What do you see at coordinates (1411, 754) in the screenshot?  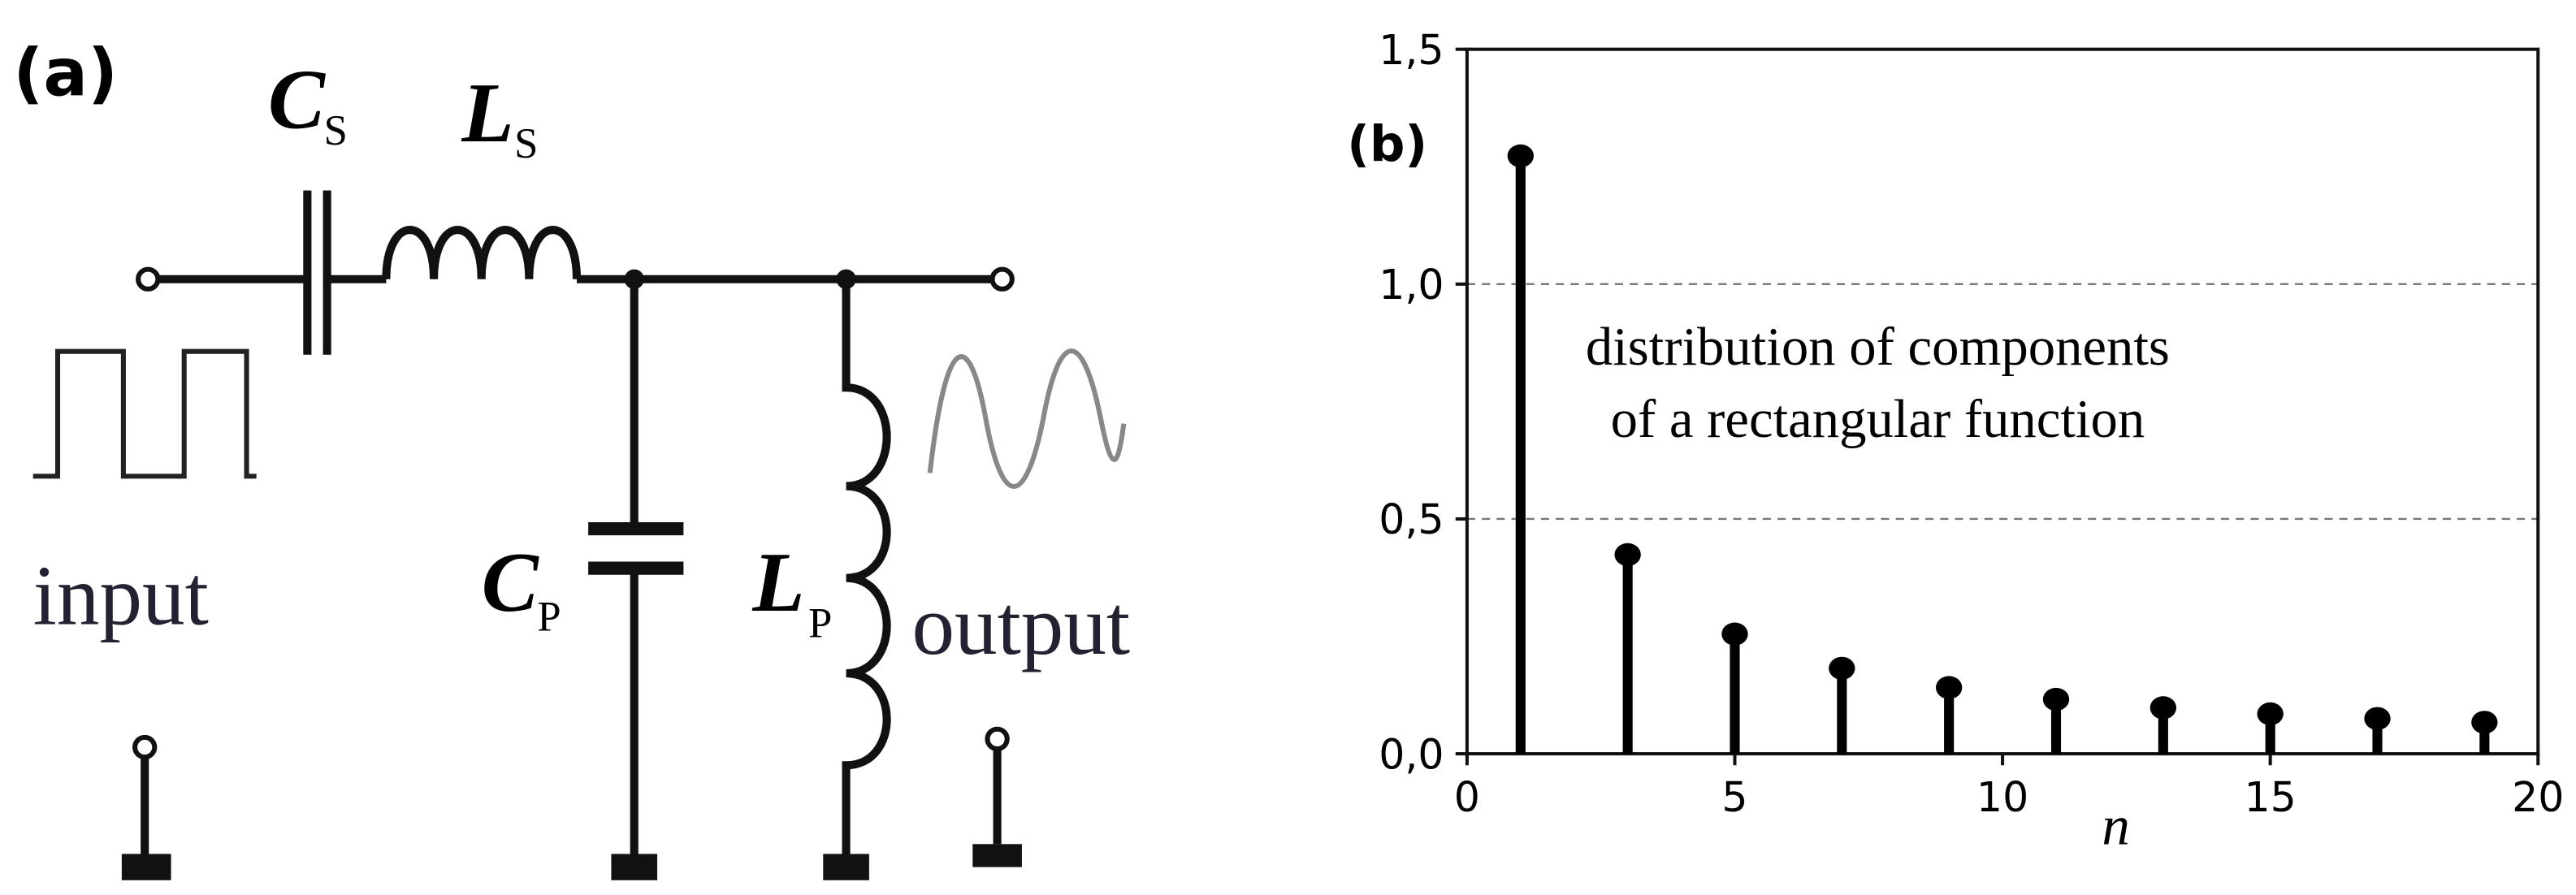 I see `y-tick-label: 0,0` at bounding box center [1411, 754].